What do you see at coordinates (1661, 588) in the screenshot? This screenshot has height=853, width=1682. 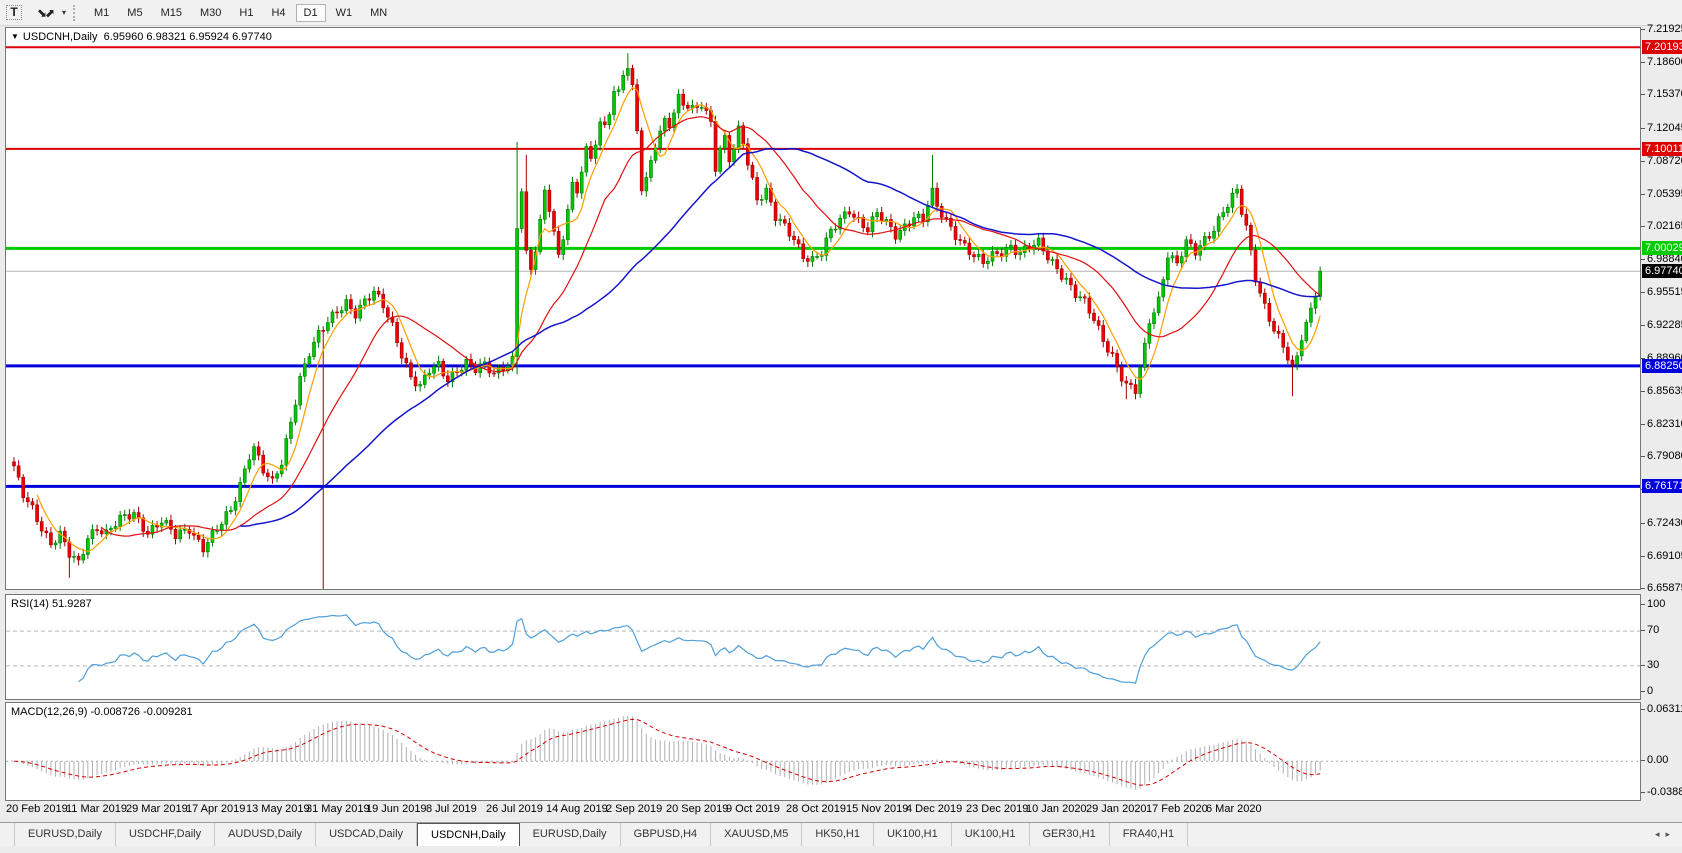 I see `price-axis-label: 6.65875` at bounding box center [1661, 588].